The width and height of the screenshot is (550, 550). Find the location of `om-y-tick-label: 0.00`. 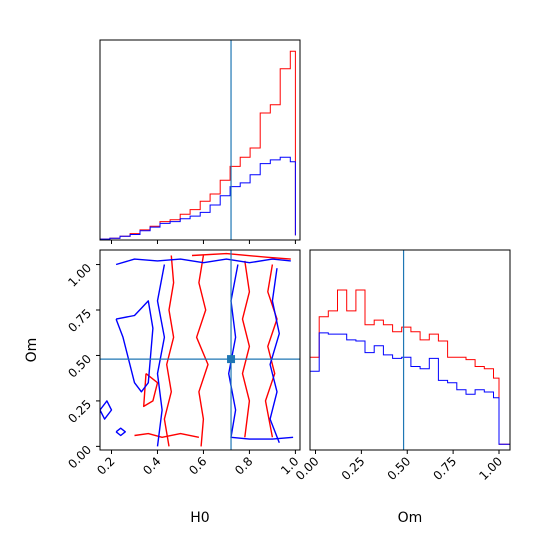

om-y-tick-label: 0.00 is located at coordinates (79, 457).